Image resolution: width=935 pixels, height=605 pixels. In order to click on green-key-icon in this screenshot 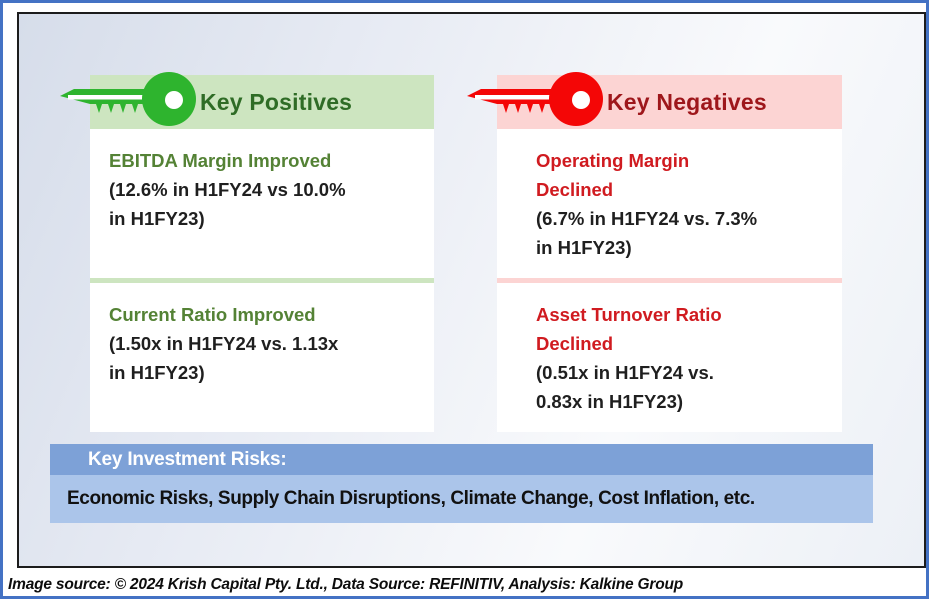, I will do `click(128, 99)`.